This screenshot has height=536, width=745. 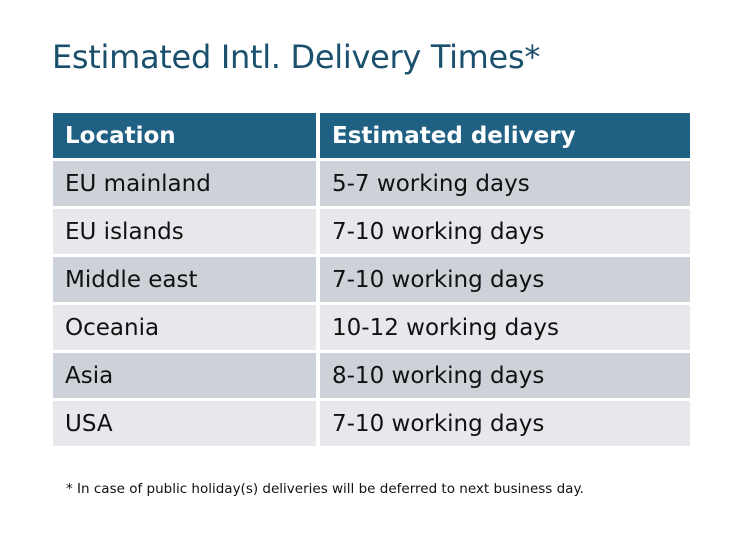 What do you see at coordinates (505, 327) in the screenshot?
I see `delivery-cell: 10-12 working days` at bounding box center [505, 327].